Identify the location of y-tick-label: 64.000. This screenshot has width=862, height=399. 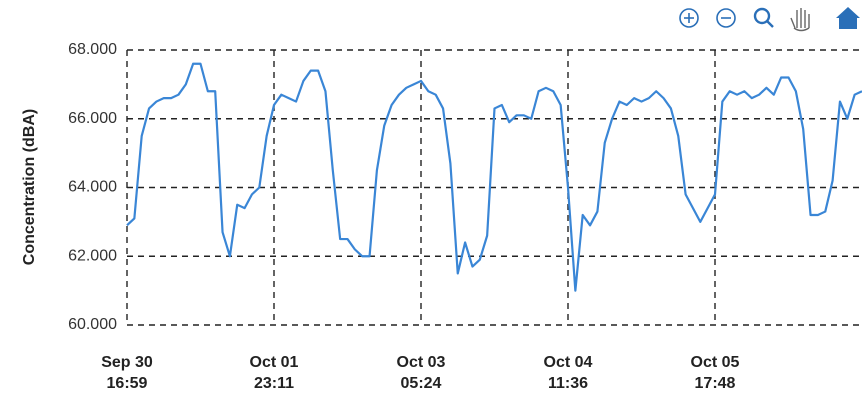
(92, 187).